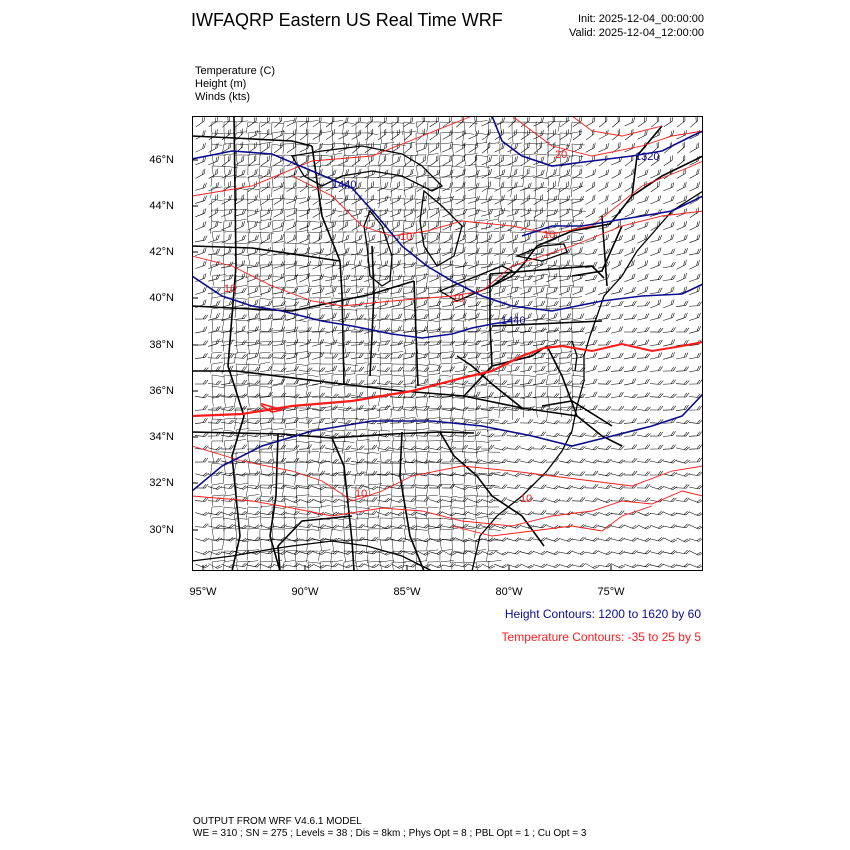  Describe the element at coordinates (407, 592) in the screenshot. I see `lon-label: 85°W` at that location.